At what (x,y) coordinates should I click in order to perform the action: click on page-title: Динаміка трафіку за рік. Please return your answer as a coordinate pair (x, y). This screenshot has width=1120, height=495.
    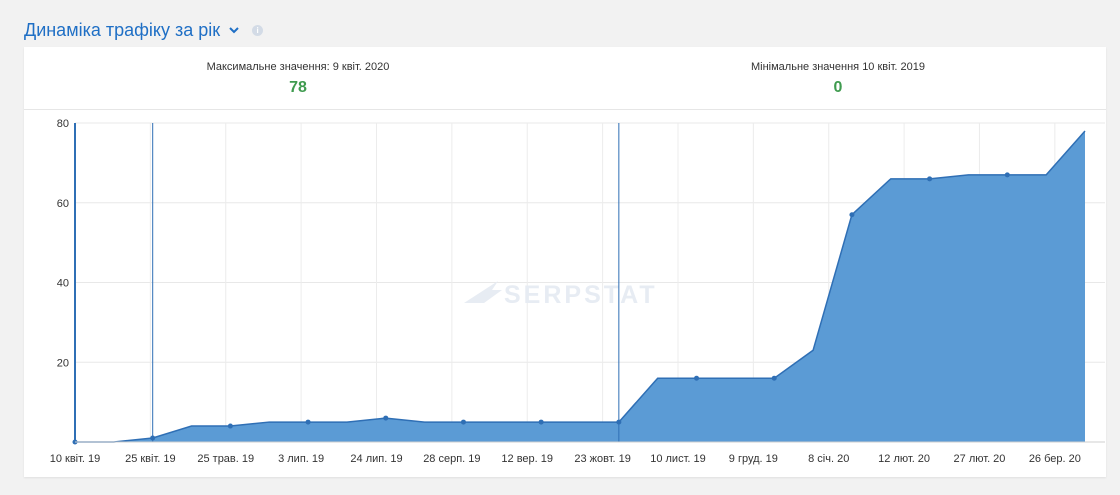
    Looking at the image, I should click on (122, 29).